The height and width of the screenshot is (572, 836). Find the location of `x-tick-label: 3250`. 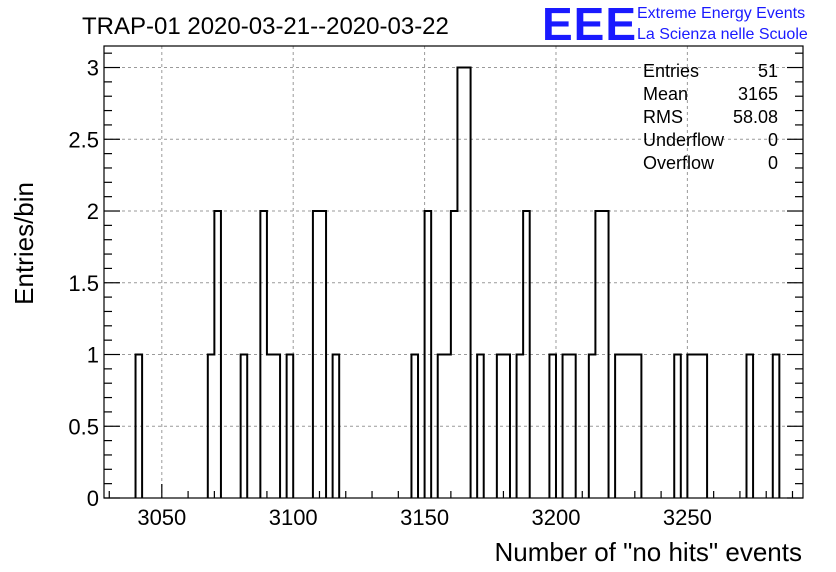

x-tick-label: 3250 is located at coordinates (687, 517).